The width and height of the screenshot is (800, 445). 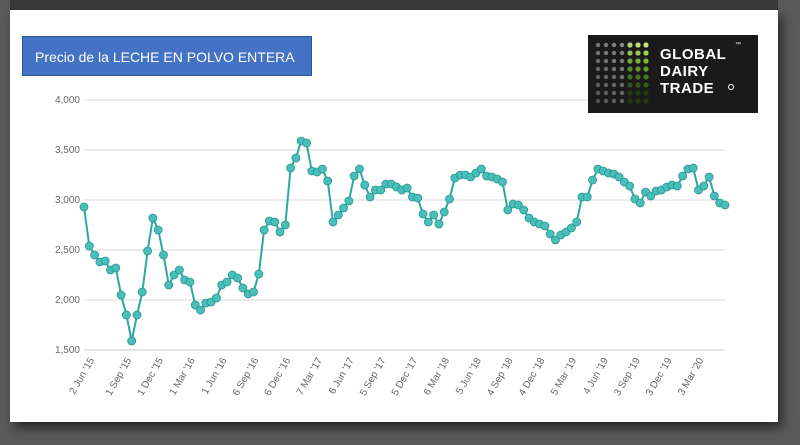 What do you see at coordinates (596, 376) in the screenshot?
I see `x-tick-label: 4 Jun '19` at bounding box center [596, 376].